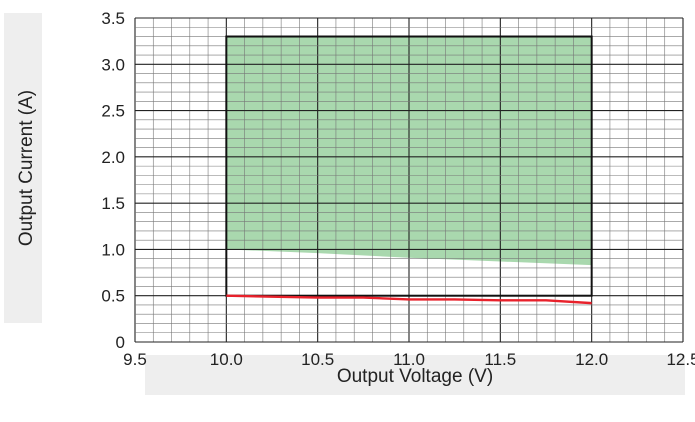 The height and width of the screenshot is (422, 695). Describe the element at coordinates (113, 64) in the screenshot. I see `y-tick-label: 3.0` at that location.